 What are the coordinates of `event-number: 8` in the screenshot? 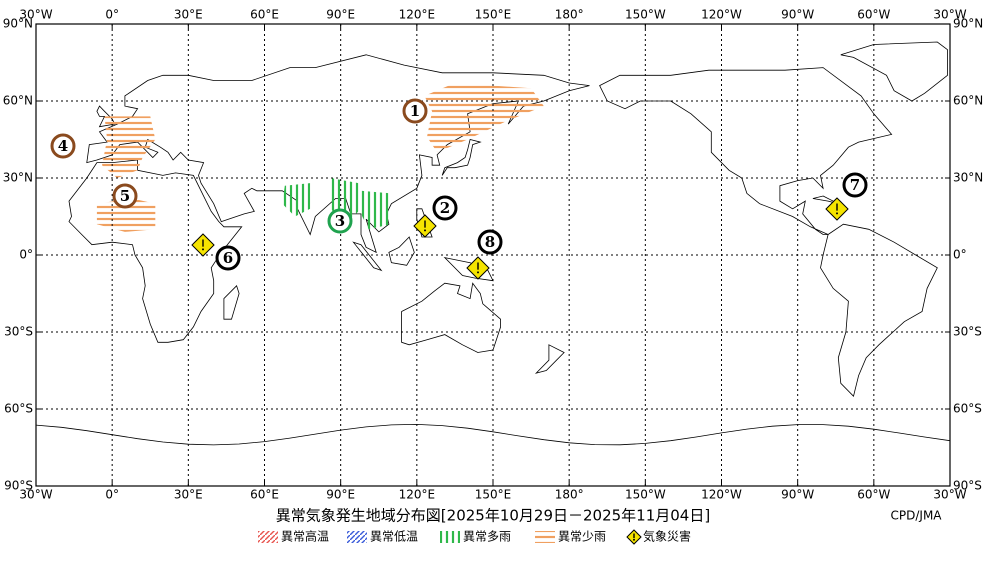 It's located at (490, 242).